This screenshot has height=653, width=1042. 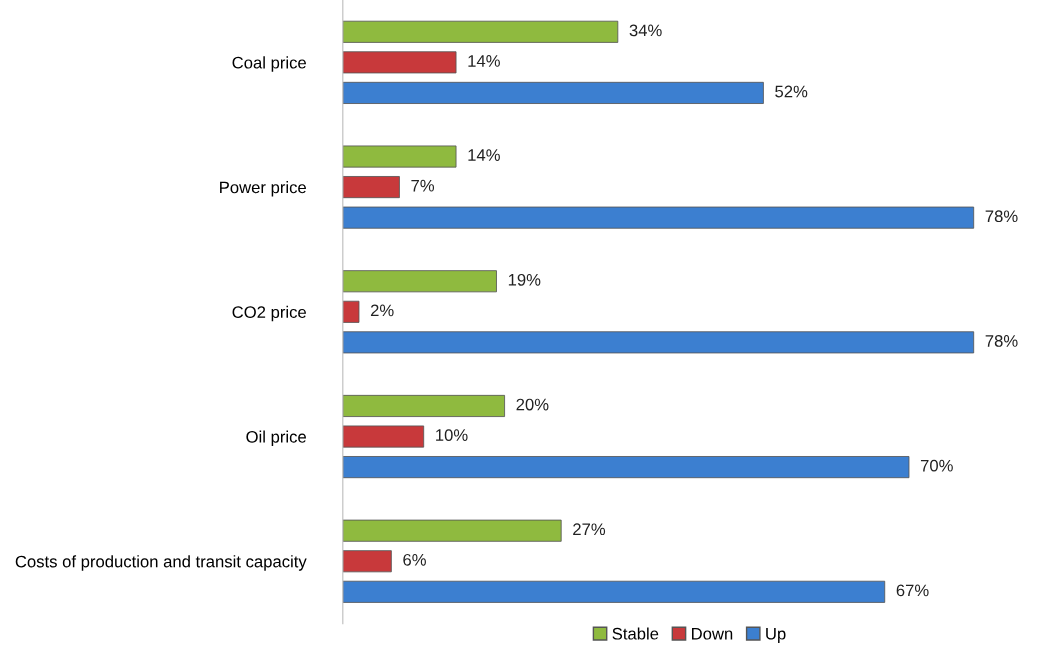 I want to click on data-label: 19%, so click(x=524, y=279).